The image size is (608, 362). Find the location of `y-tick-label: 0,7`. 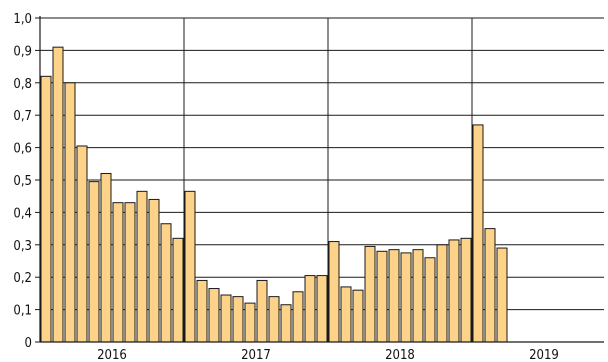

y-tick-label: 0,7 is located at coordinates (22, 116).